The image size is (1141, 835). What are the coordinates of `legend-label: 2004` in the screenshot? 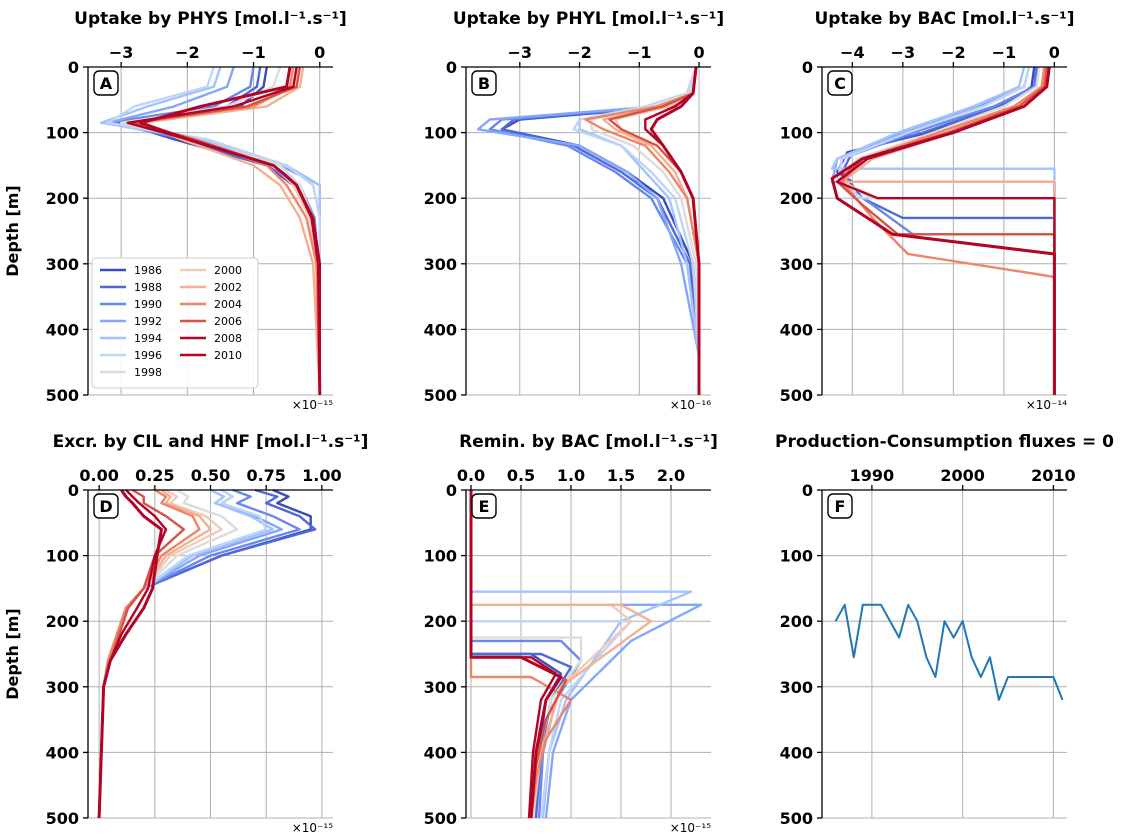 It's located at (228, 304).